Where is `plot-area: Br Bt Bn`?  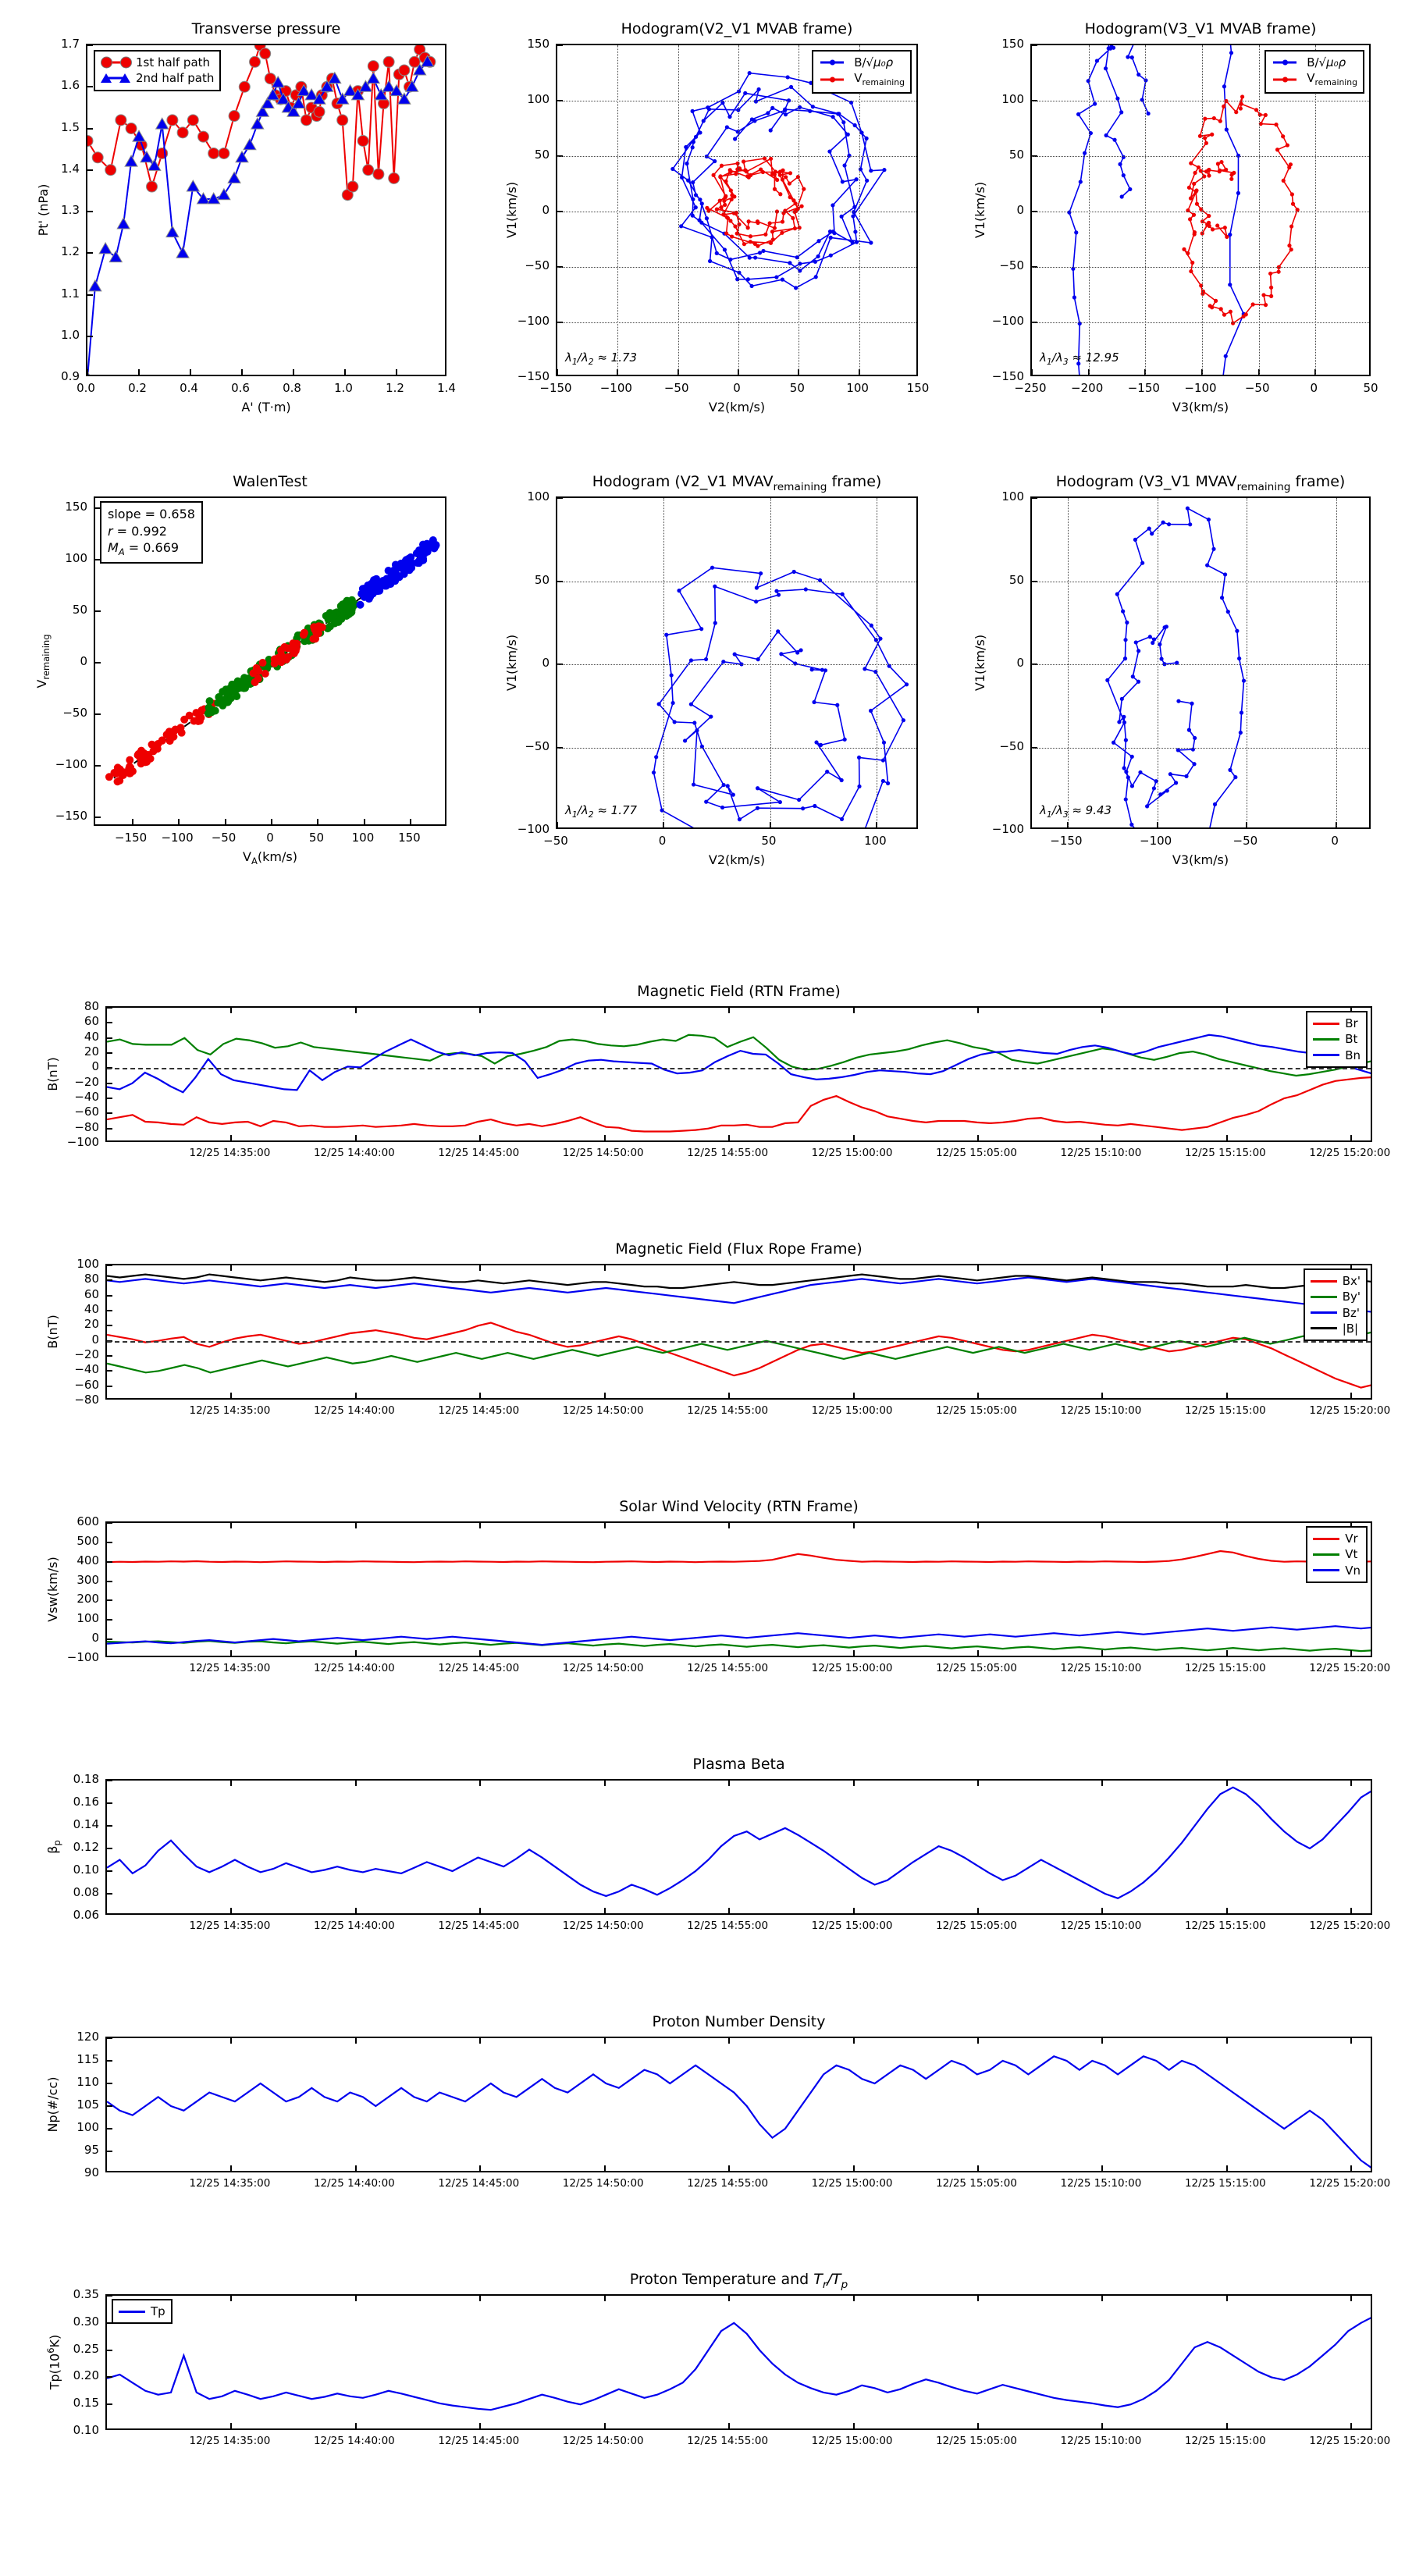 plot-area: Br Bt Bn is located at coordinates (739, 1074).